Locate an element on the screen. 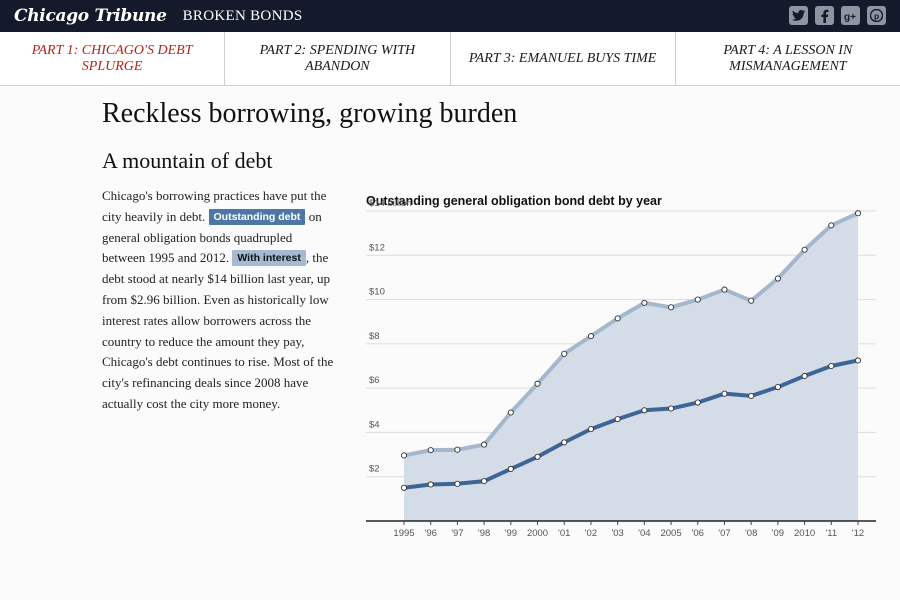  facebook-icon is located at coordinates (824, 15).